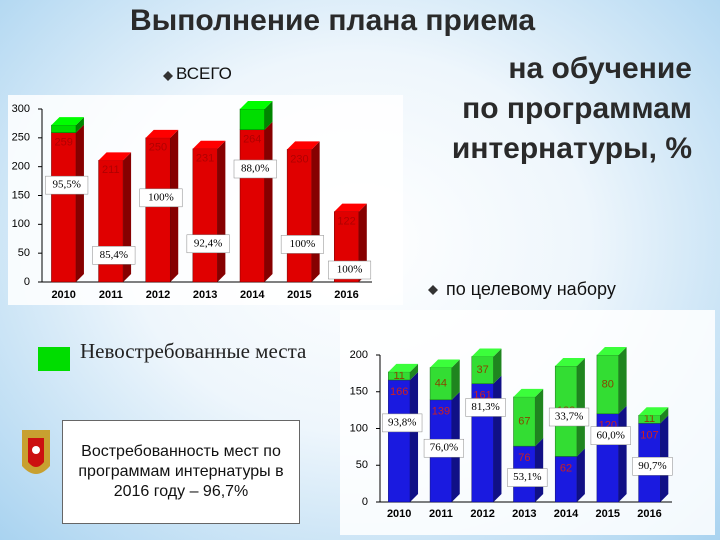 Image resolution: width=720 pixels, height=540 pixels. I want to click on value-label: 44, so click(441, 384).